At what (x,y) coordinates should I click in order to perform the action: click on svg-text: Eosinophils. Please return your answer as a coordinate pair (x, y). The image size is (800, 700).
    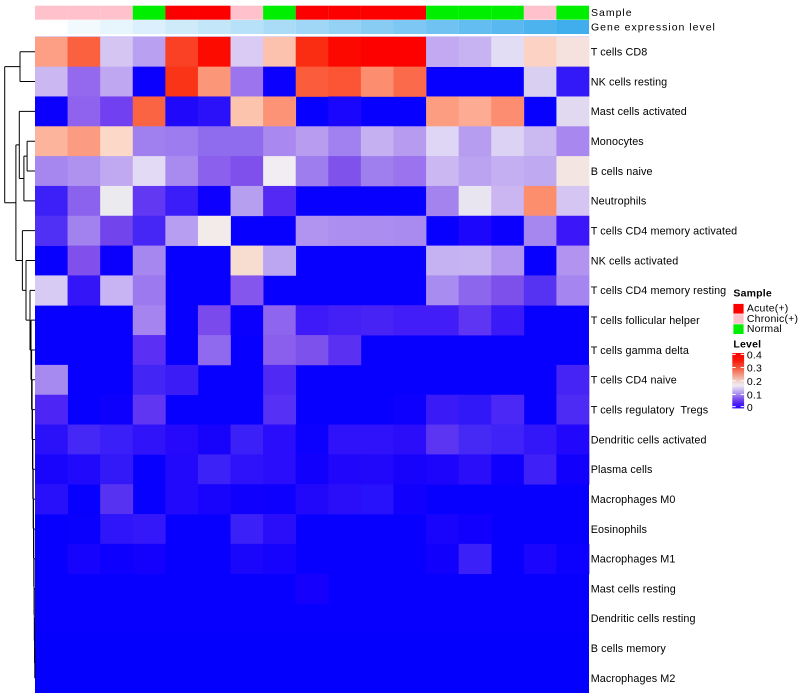
    Looking at the image, I should click on (619, 530).